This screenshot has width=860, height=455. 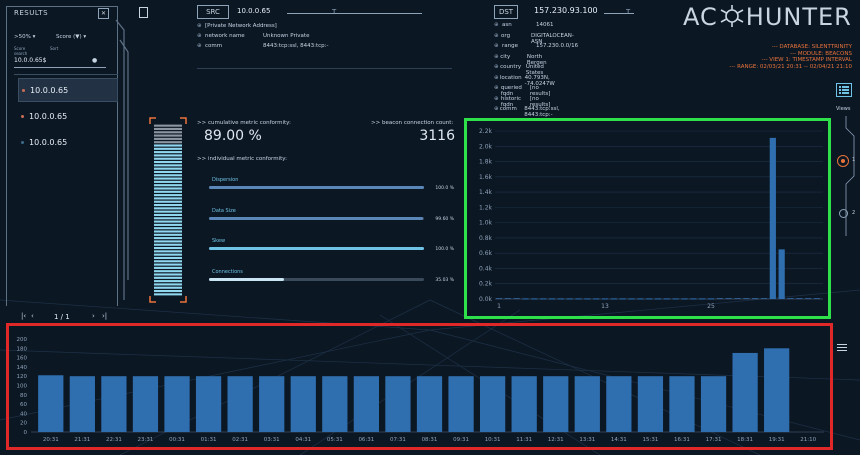 What do you see at coordinates (95, 60) in the screenshot?
I see `search-clear-icon: ●` at bounding box center [95, 60].